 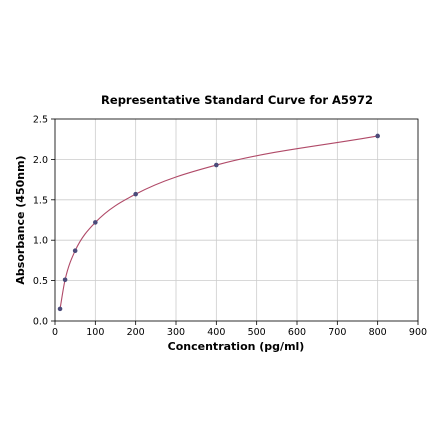 What do you see at coordinates (337, 332) in the screenshot?
I see `x-tick-label: 700` at bounding box center [337, 332].